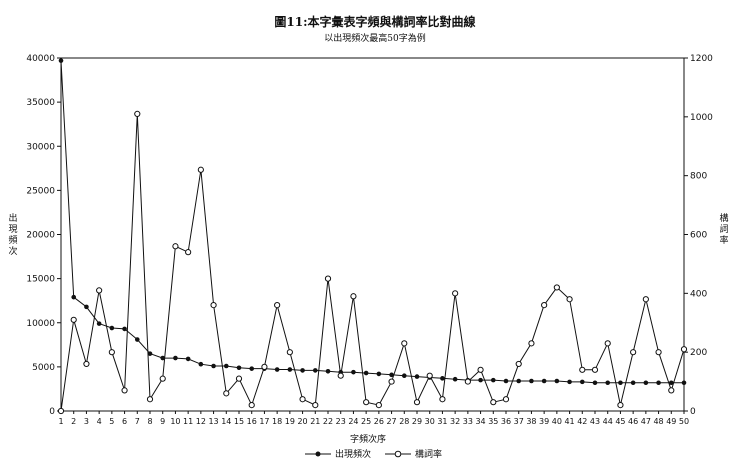  What do you see at coordinates (40, 324) in the screenshot?
I see `left-tick-label: 10000` at bounding box center [40, 324].